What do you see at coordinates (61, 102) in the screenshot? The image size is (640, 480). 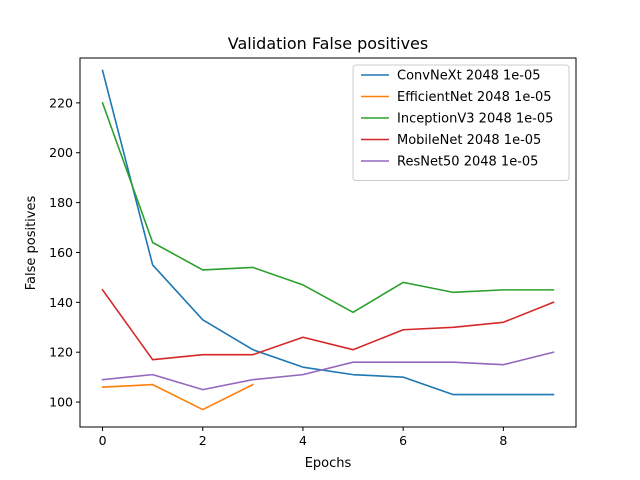 I see `y-tick-label: 220` at bounding box center [61, 102].